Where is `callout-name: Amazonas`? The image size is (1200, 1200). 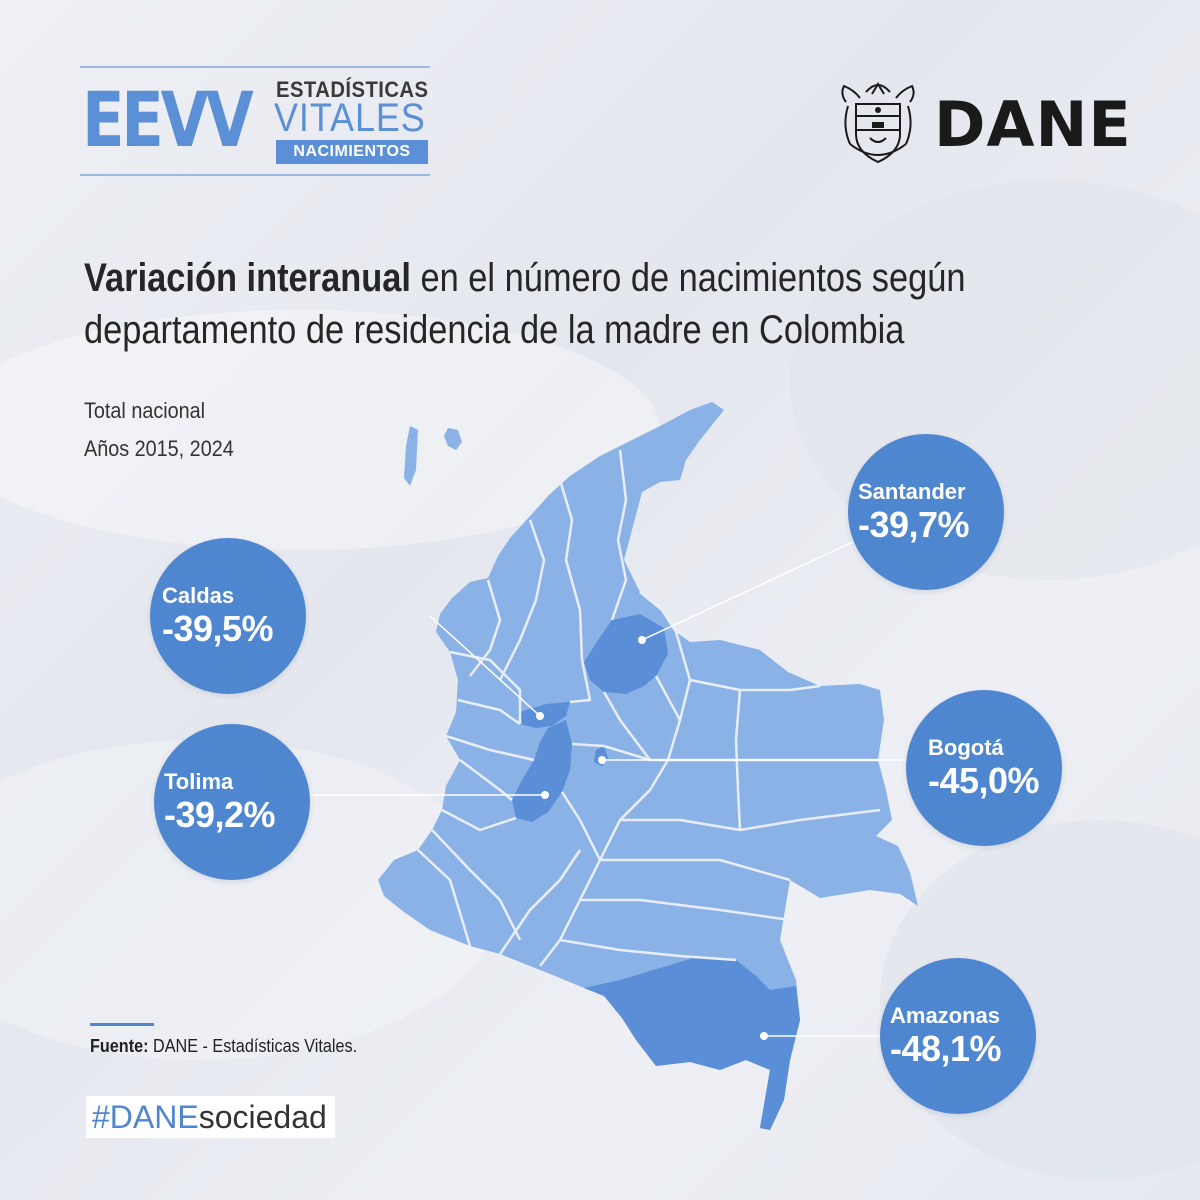
callout-name: Amazonas is located at coordinates (945, 1015).